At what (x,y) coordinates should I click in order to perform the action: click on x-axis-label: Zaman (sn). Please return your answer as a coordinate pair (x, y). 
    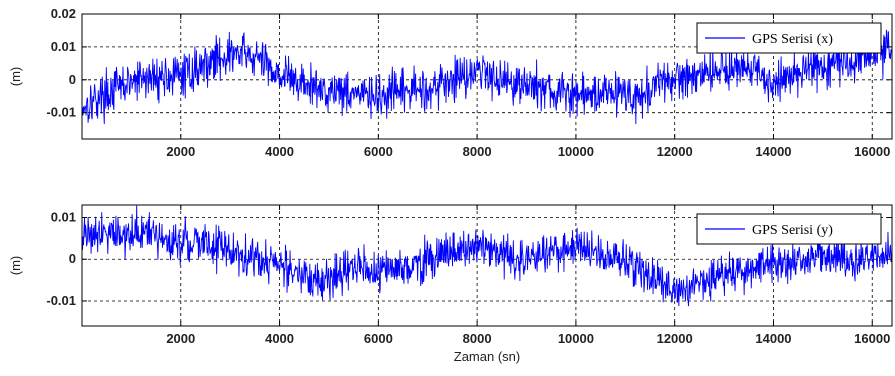
    Looking at the image, I should click on (487, 356).